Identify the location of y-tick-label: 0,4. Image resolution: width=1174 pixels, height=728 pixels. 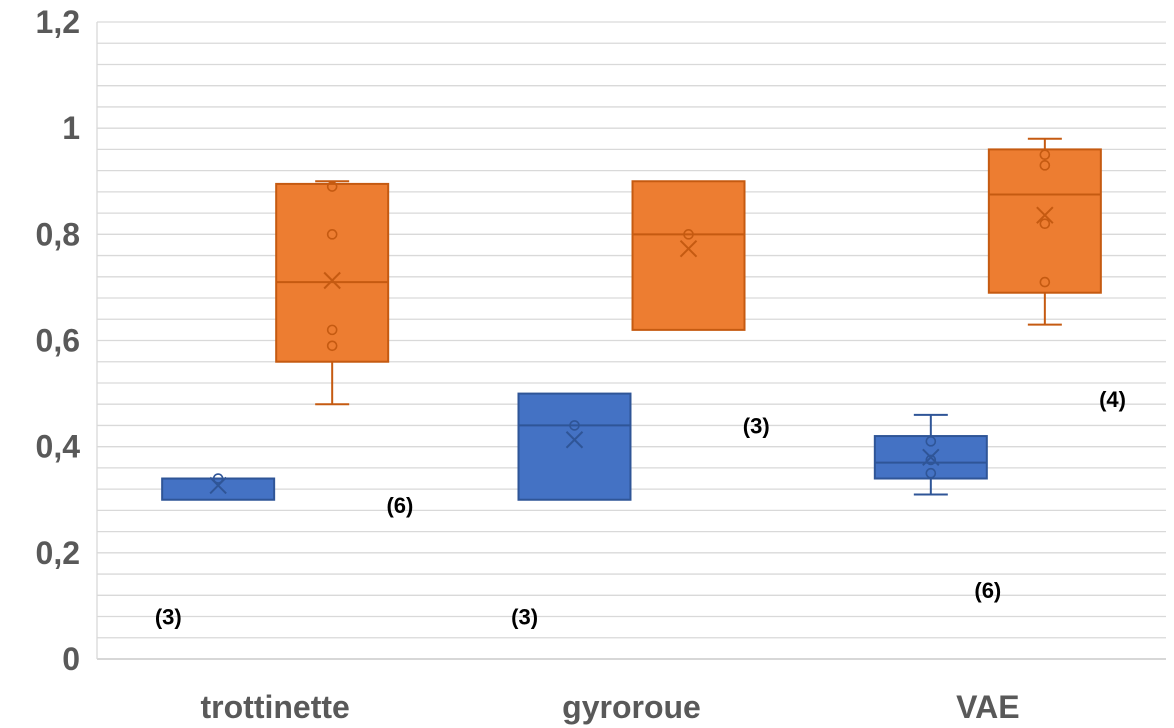
(58, 447).